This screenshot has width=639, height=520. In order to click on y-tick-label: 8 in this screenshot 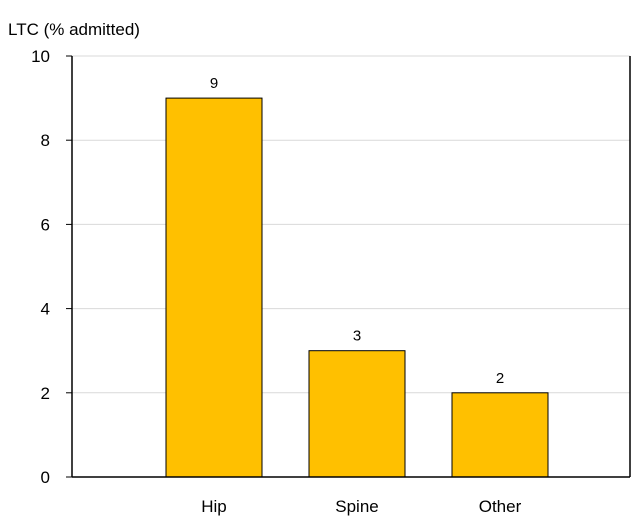, I will do `click(45, 140)`.